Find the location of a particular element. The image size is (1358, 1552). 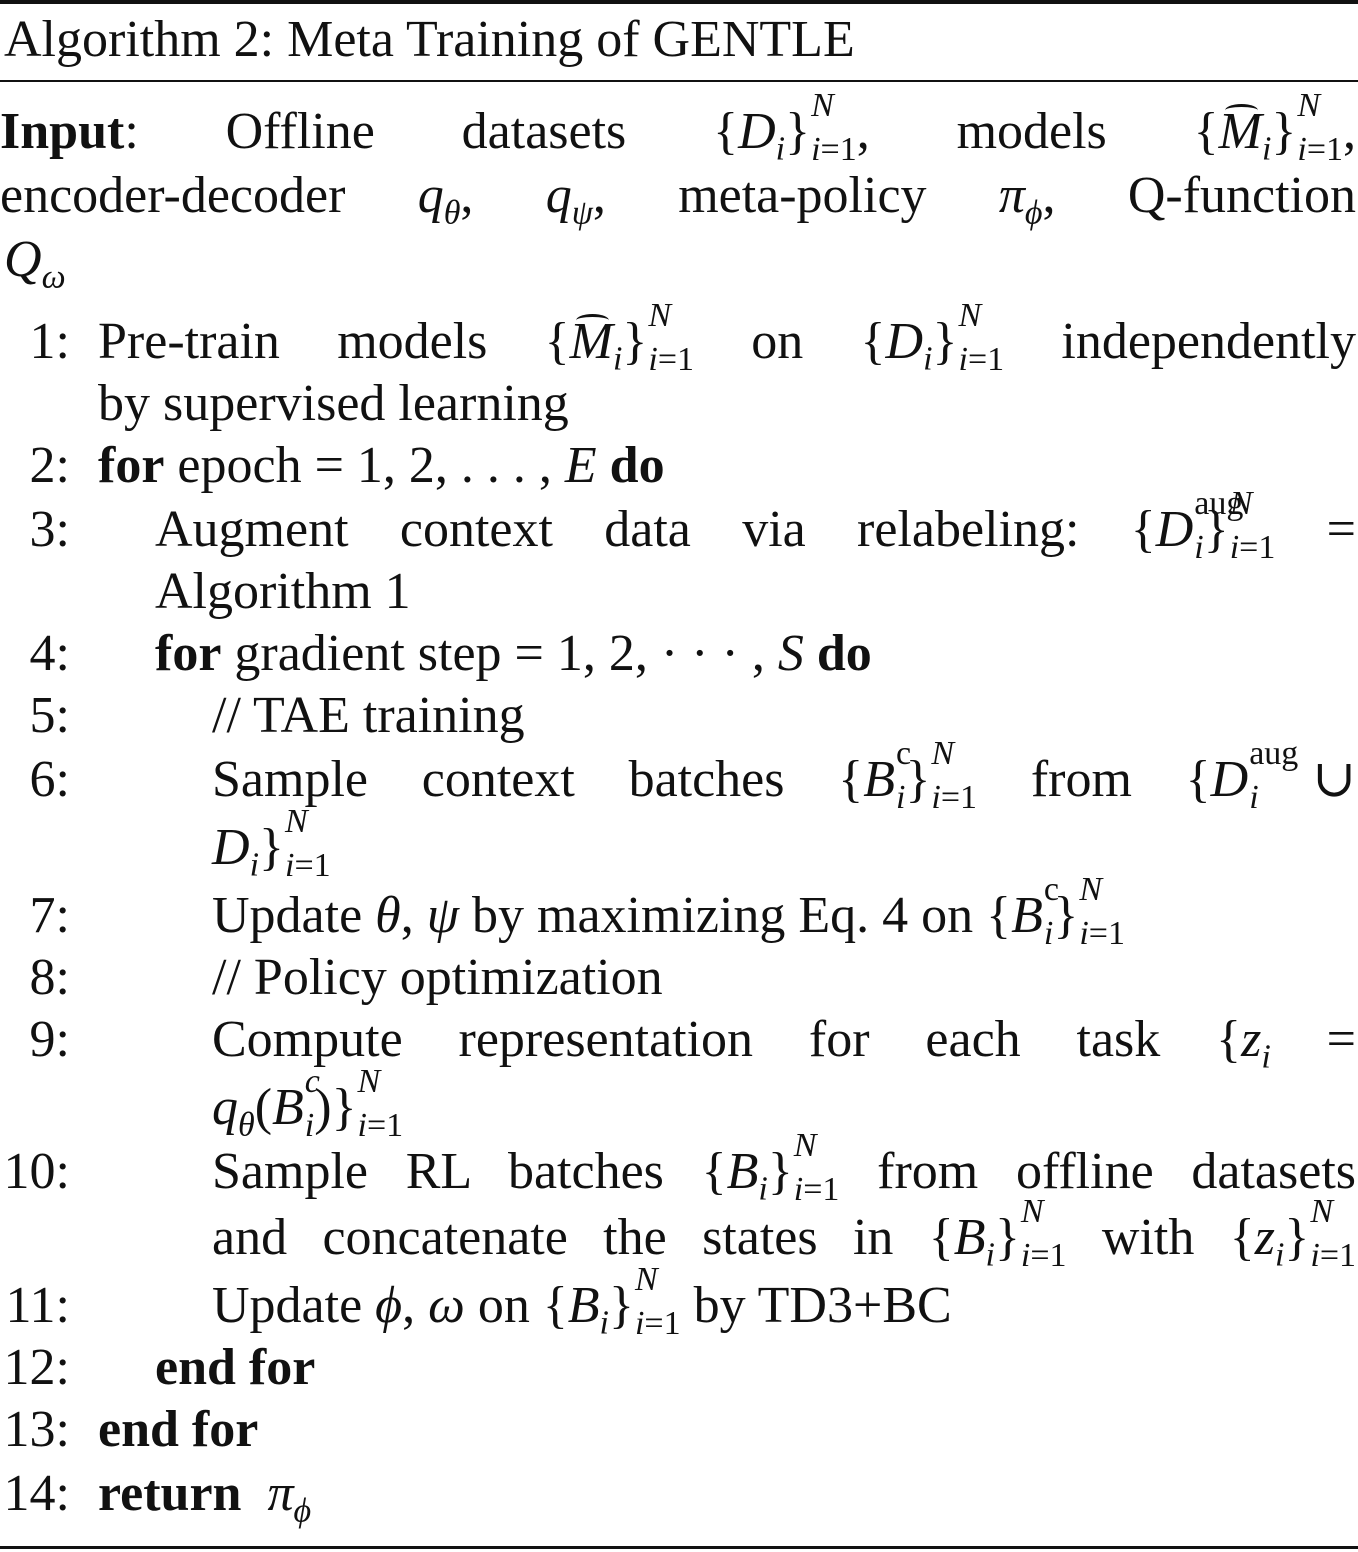

step-3-line-2: Algorithm 1 is located at coordinates (283, 591).